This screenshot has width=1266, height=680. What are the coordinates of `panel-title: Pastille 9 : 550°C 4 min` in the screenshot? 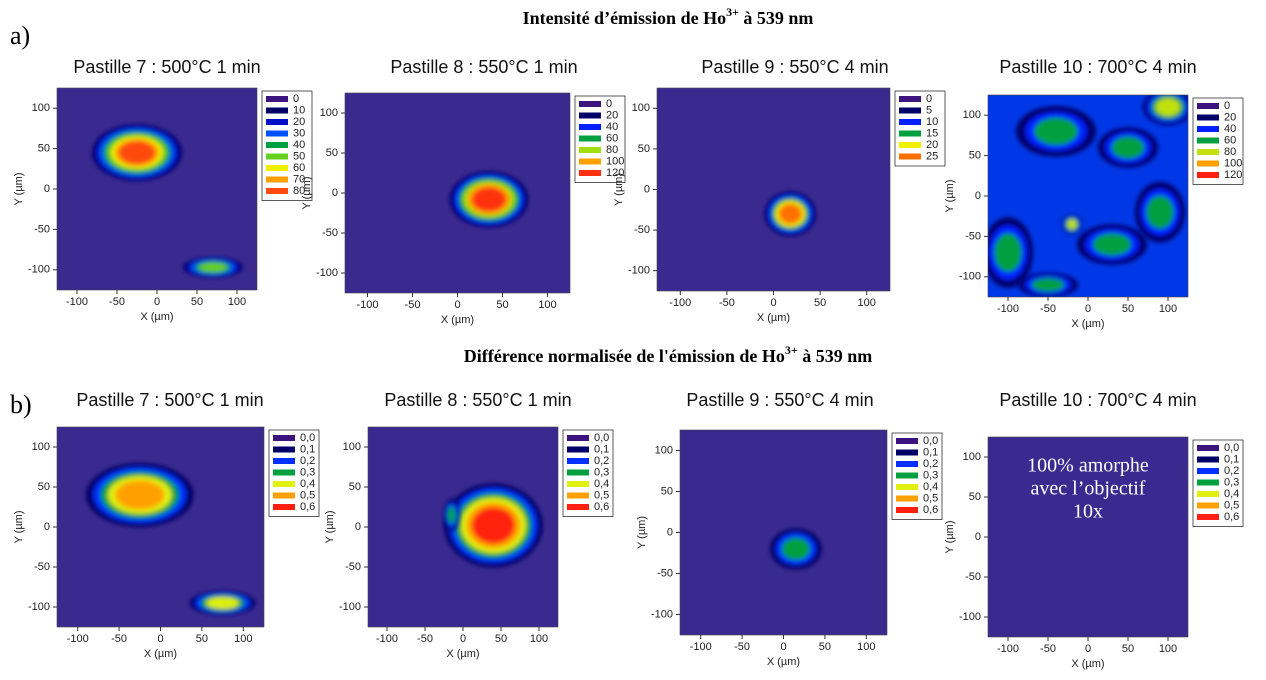 It's located at (794, 67).